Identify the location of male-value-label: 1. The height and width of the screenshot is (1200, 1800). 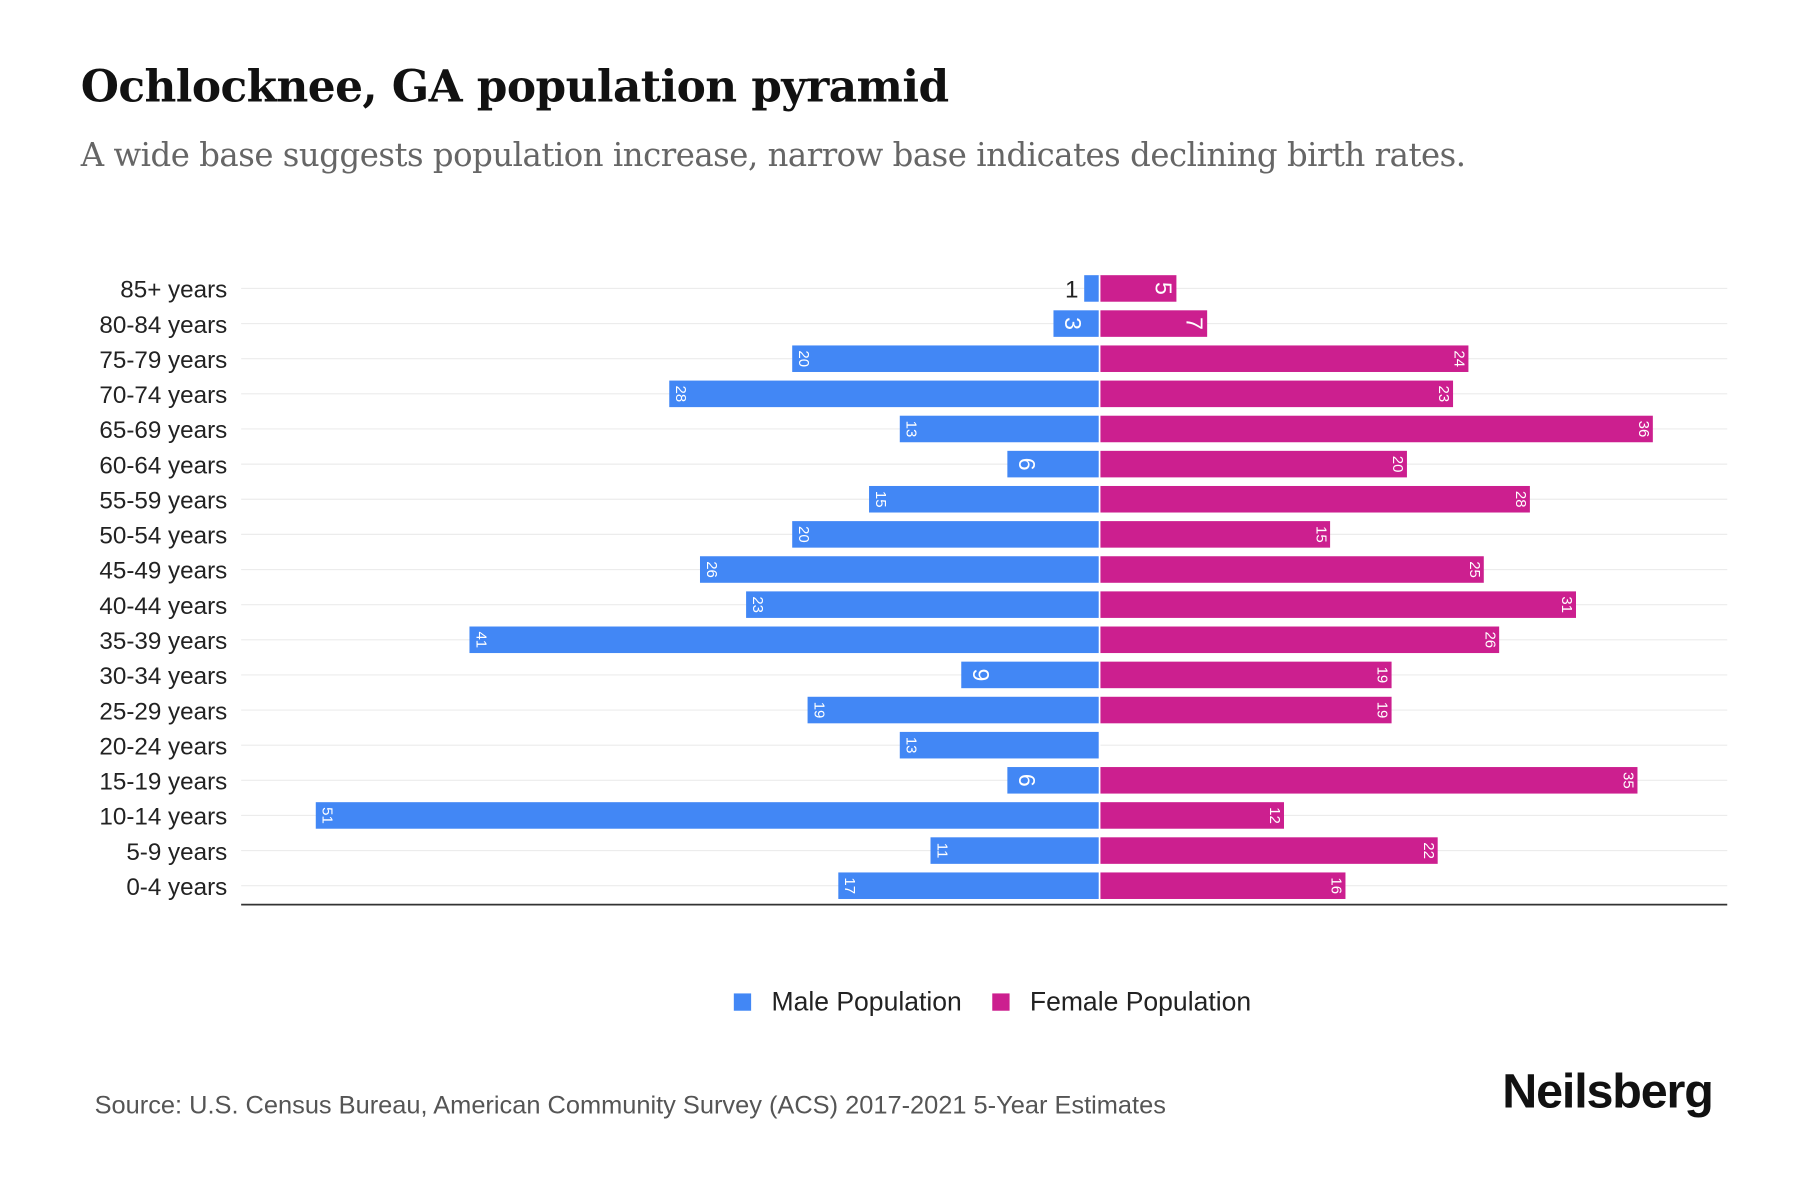
(1071, 290).